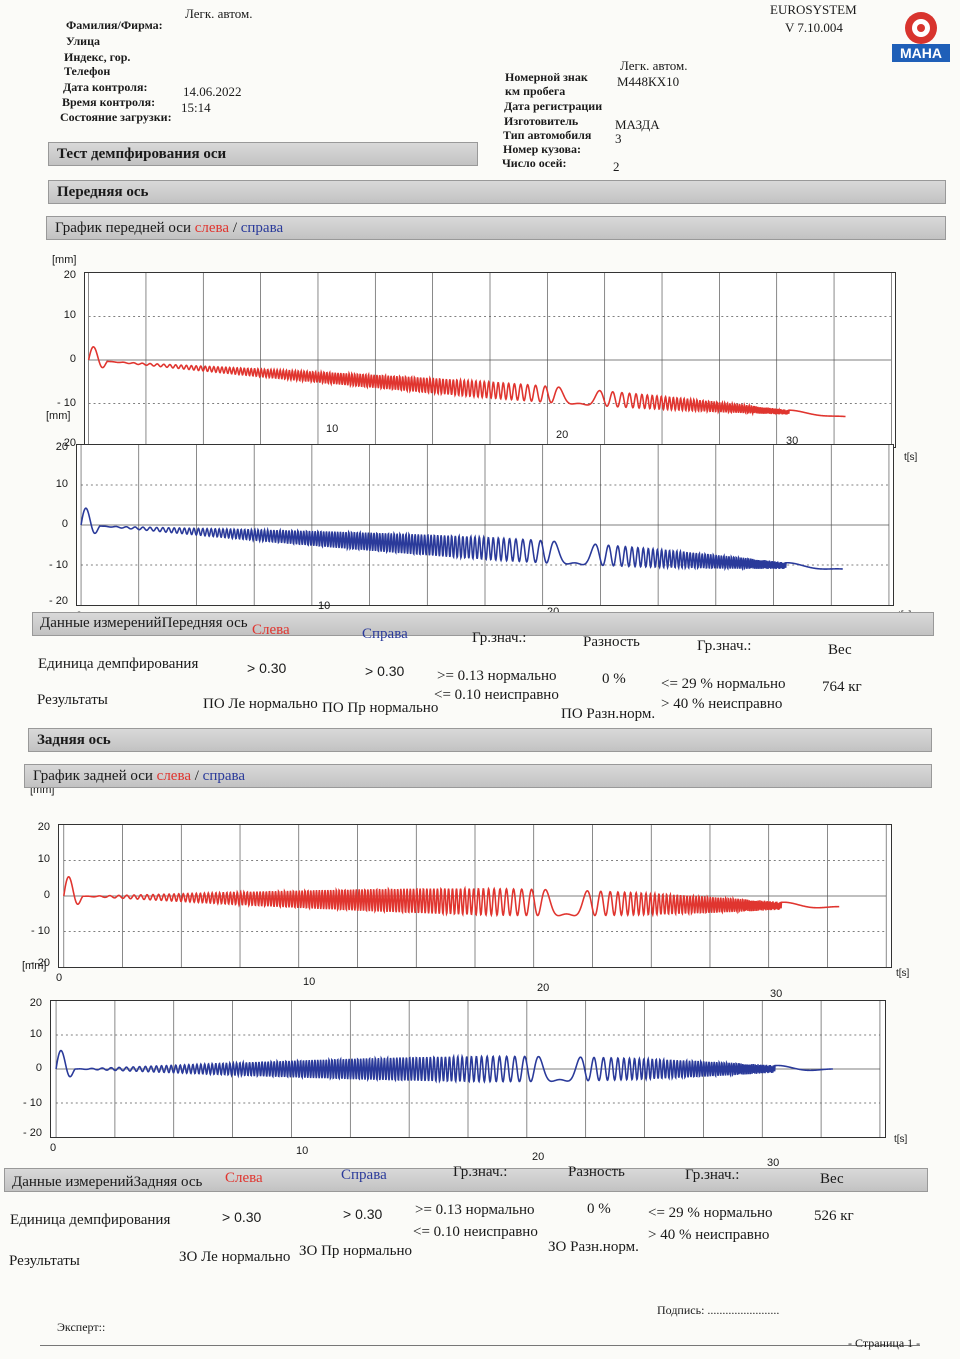 Image resolution: width=960 pixels, height=1359 pixels. Describe the element at coordinates (364, 1175) in the screenshot. I see `rear-right-col: Справа` at that location.